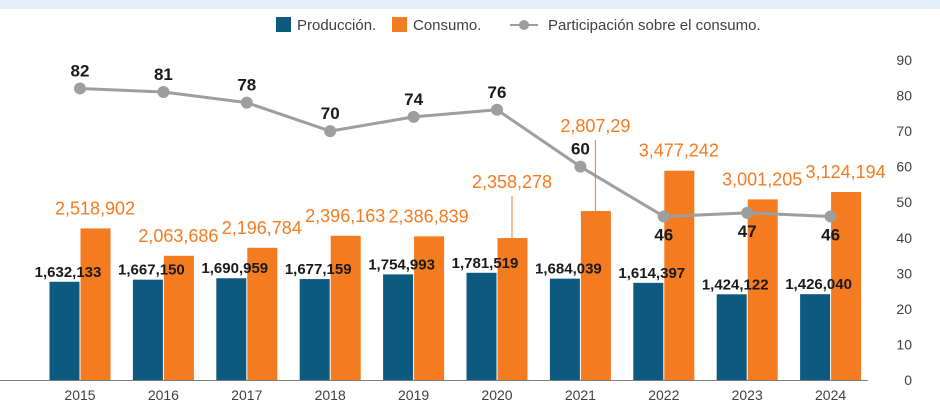  What do you see at coordinates (314, 329) in the screenshot?
I see `bar-produccion-2018` at bounding box center [314, 329].